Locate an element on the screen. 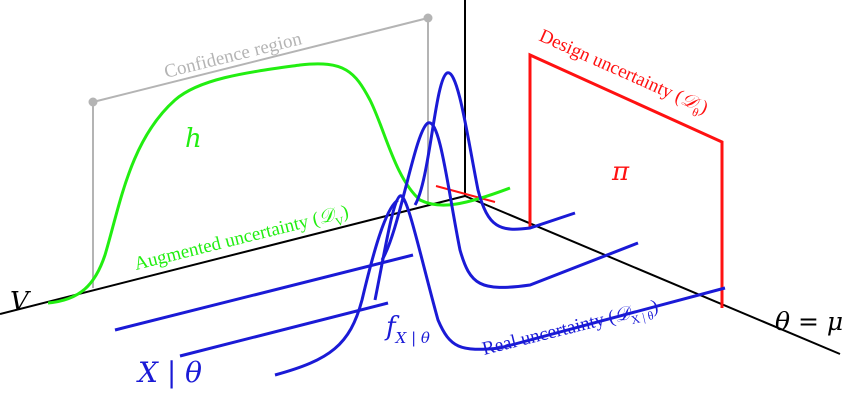 The width and height of the screenshot is (859, 407). design-uncertainty-label: Design uncertainty (𝒟θ) is located at coordinates (622, 73).